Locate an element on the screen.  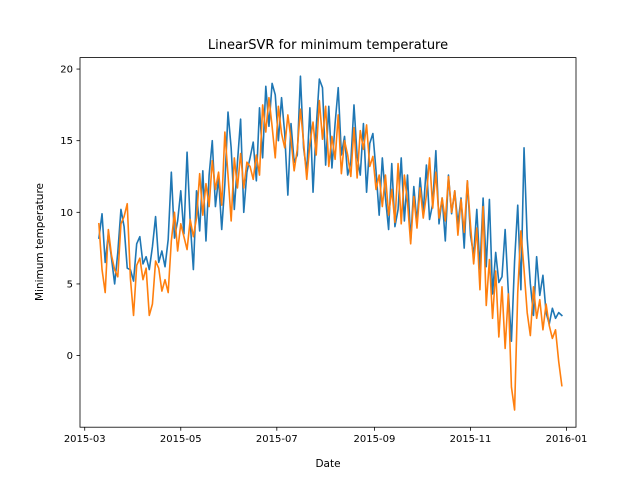
x-tick-label: 2016-01 is located at coordinates (567, 439).